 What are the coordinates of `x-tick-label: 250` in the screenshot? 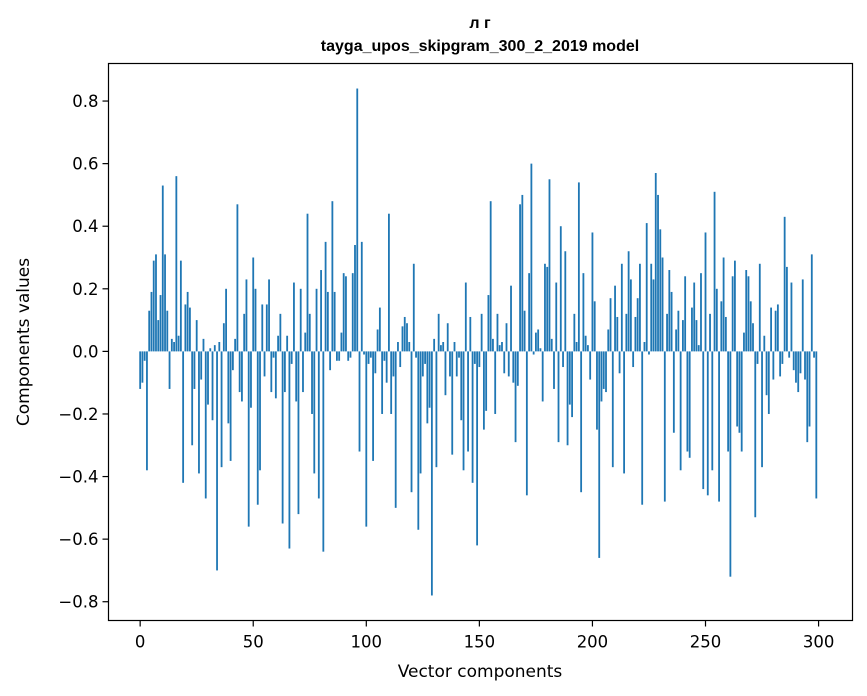 It's located at (706, 642).